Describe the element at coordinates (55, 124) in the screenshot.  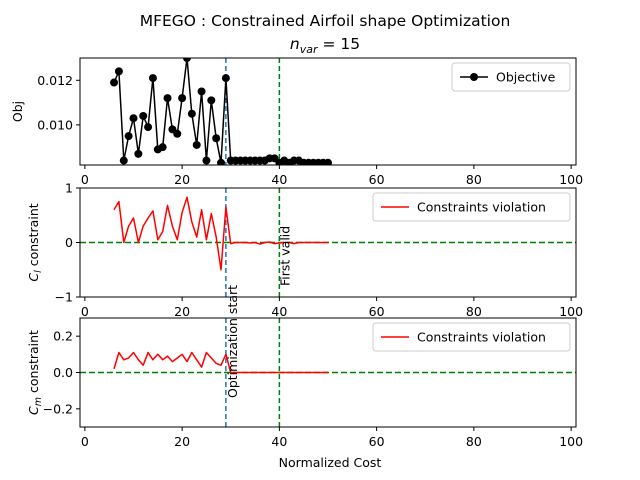
I see `y-tick-label: 0.010` at that location.